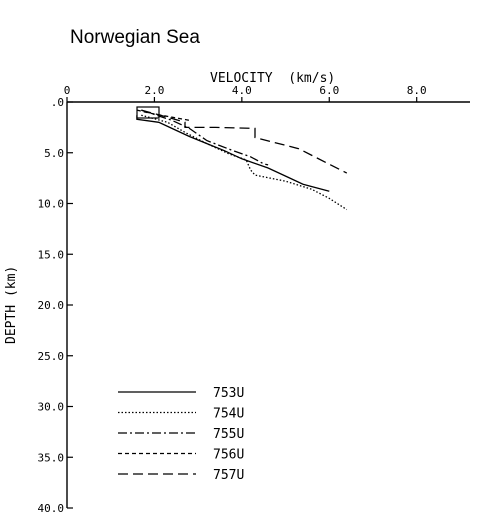  What do you see at coordinates (67, 90) in the screenshot?
I see `x-tick-label: 0` at bounding box center [67, 90].